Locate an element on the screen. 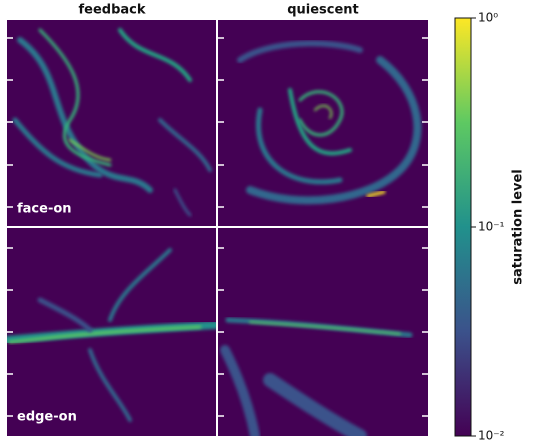 The width and height of the screenshot is (540, 442). colorbar-label: saturation level is located at coordinates (518, 227).